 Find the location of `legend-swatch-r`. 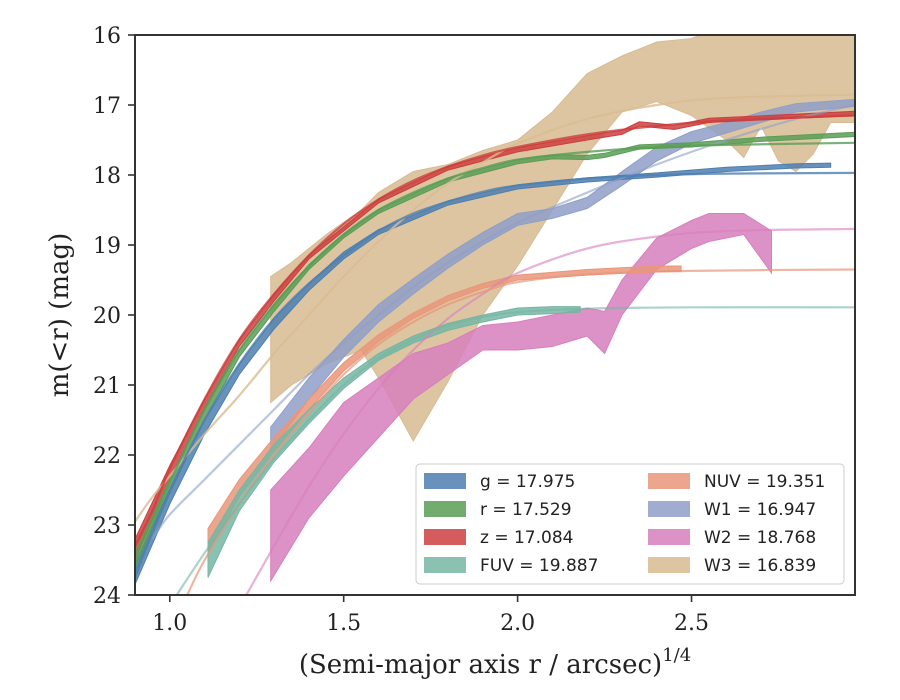

legend-swatch-r is located at coordinates (445, 509).